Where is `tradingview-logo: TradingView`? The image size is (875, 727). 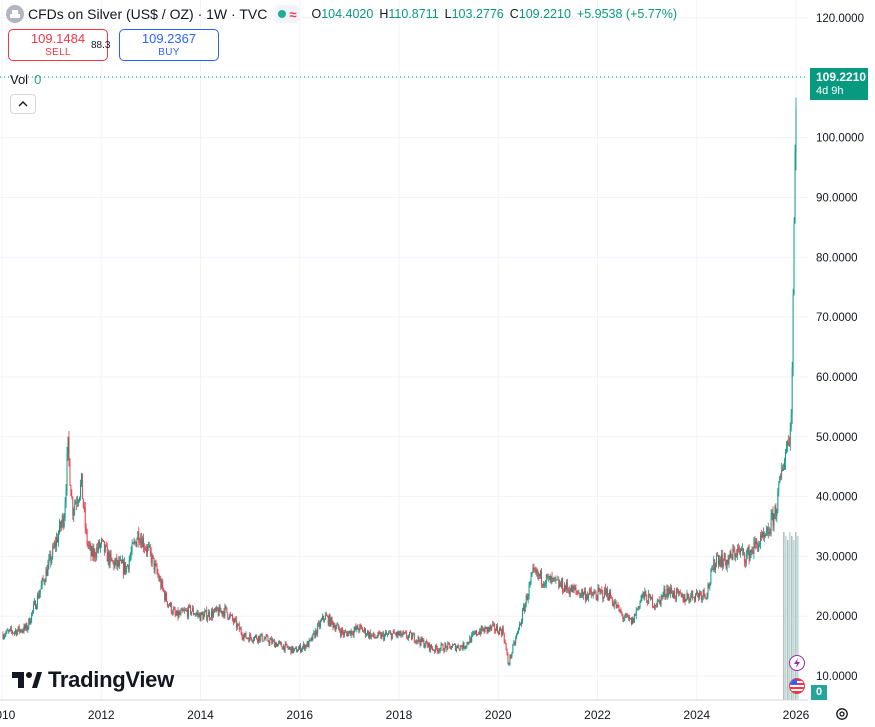 tradingview-logo: TradingView is located at coordinates (93, 680).